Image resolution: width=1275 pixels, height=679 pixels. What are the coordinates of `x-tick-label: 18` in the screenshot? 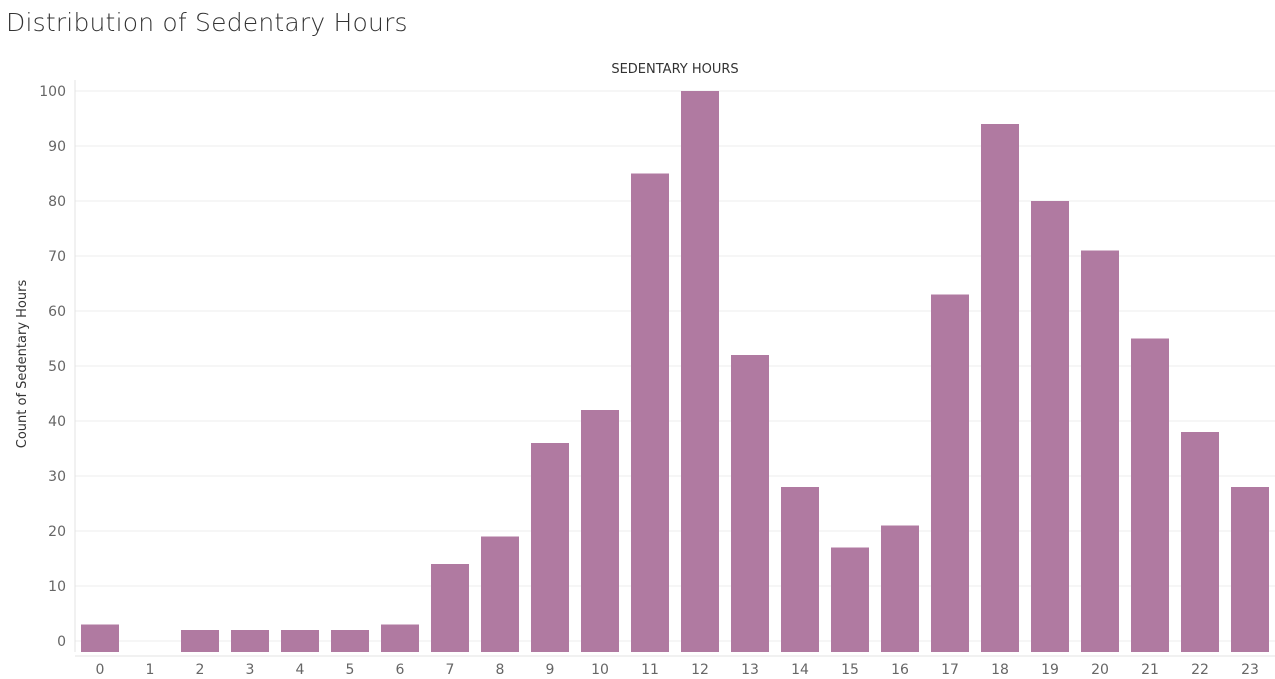 It's located at (1000, 670).